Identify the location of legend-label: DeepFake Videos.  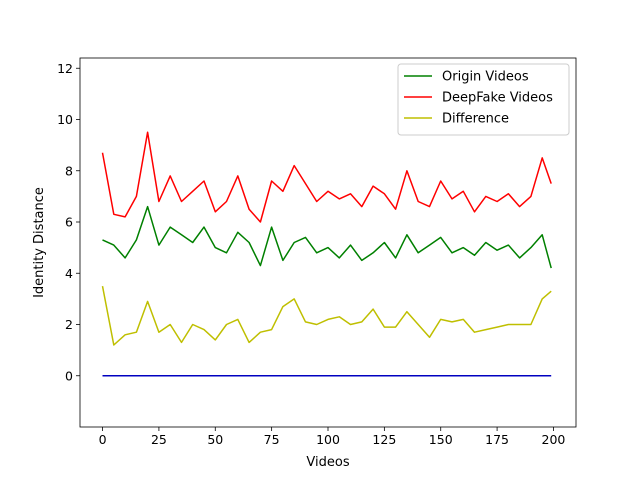
(497, 98).